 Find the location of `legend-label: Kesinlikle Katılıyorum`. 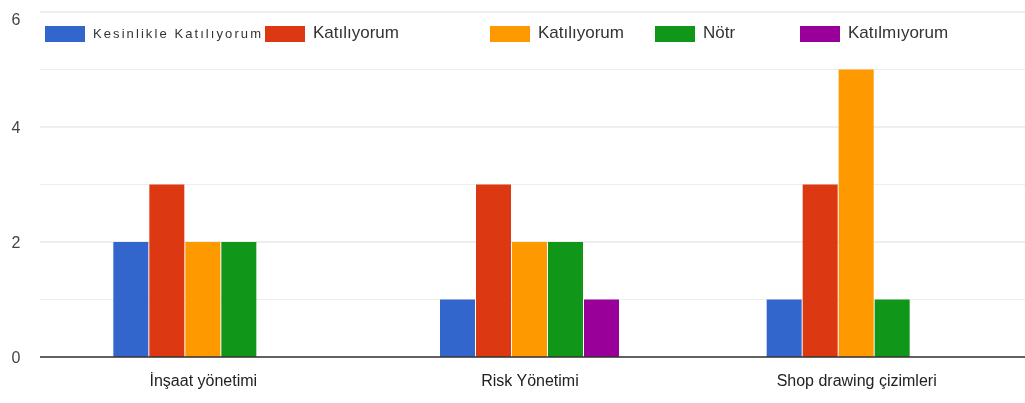

legend-label: Kesinlikle Katılıyorum is located at coordinates (177, 33).